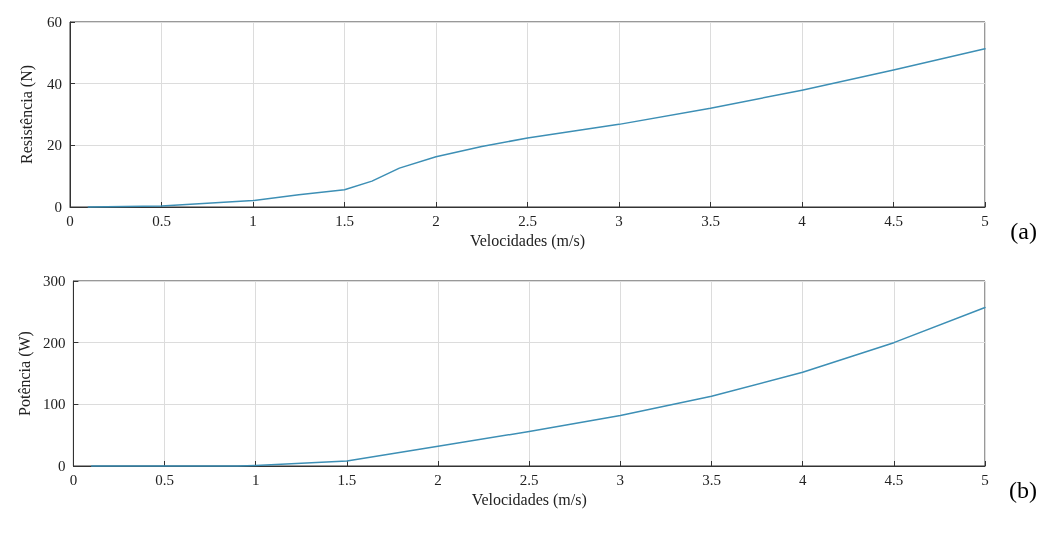  I want to click on text: (a), so click(1023, 231).